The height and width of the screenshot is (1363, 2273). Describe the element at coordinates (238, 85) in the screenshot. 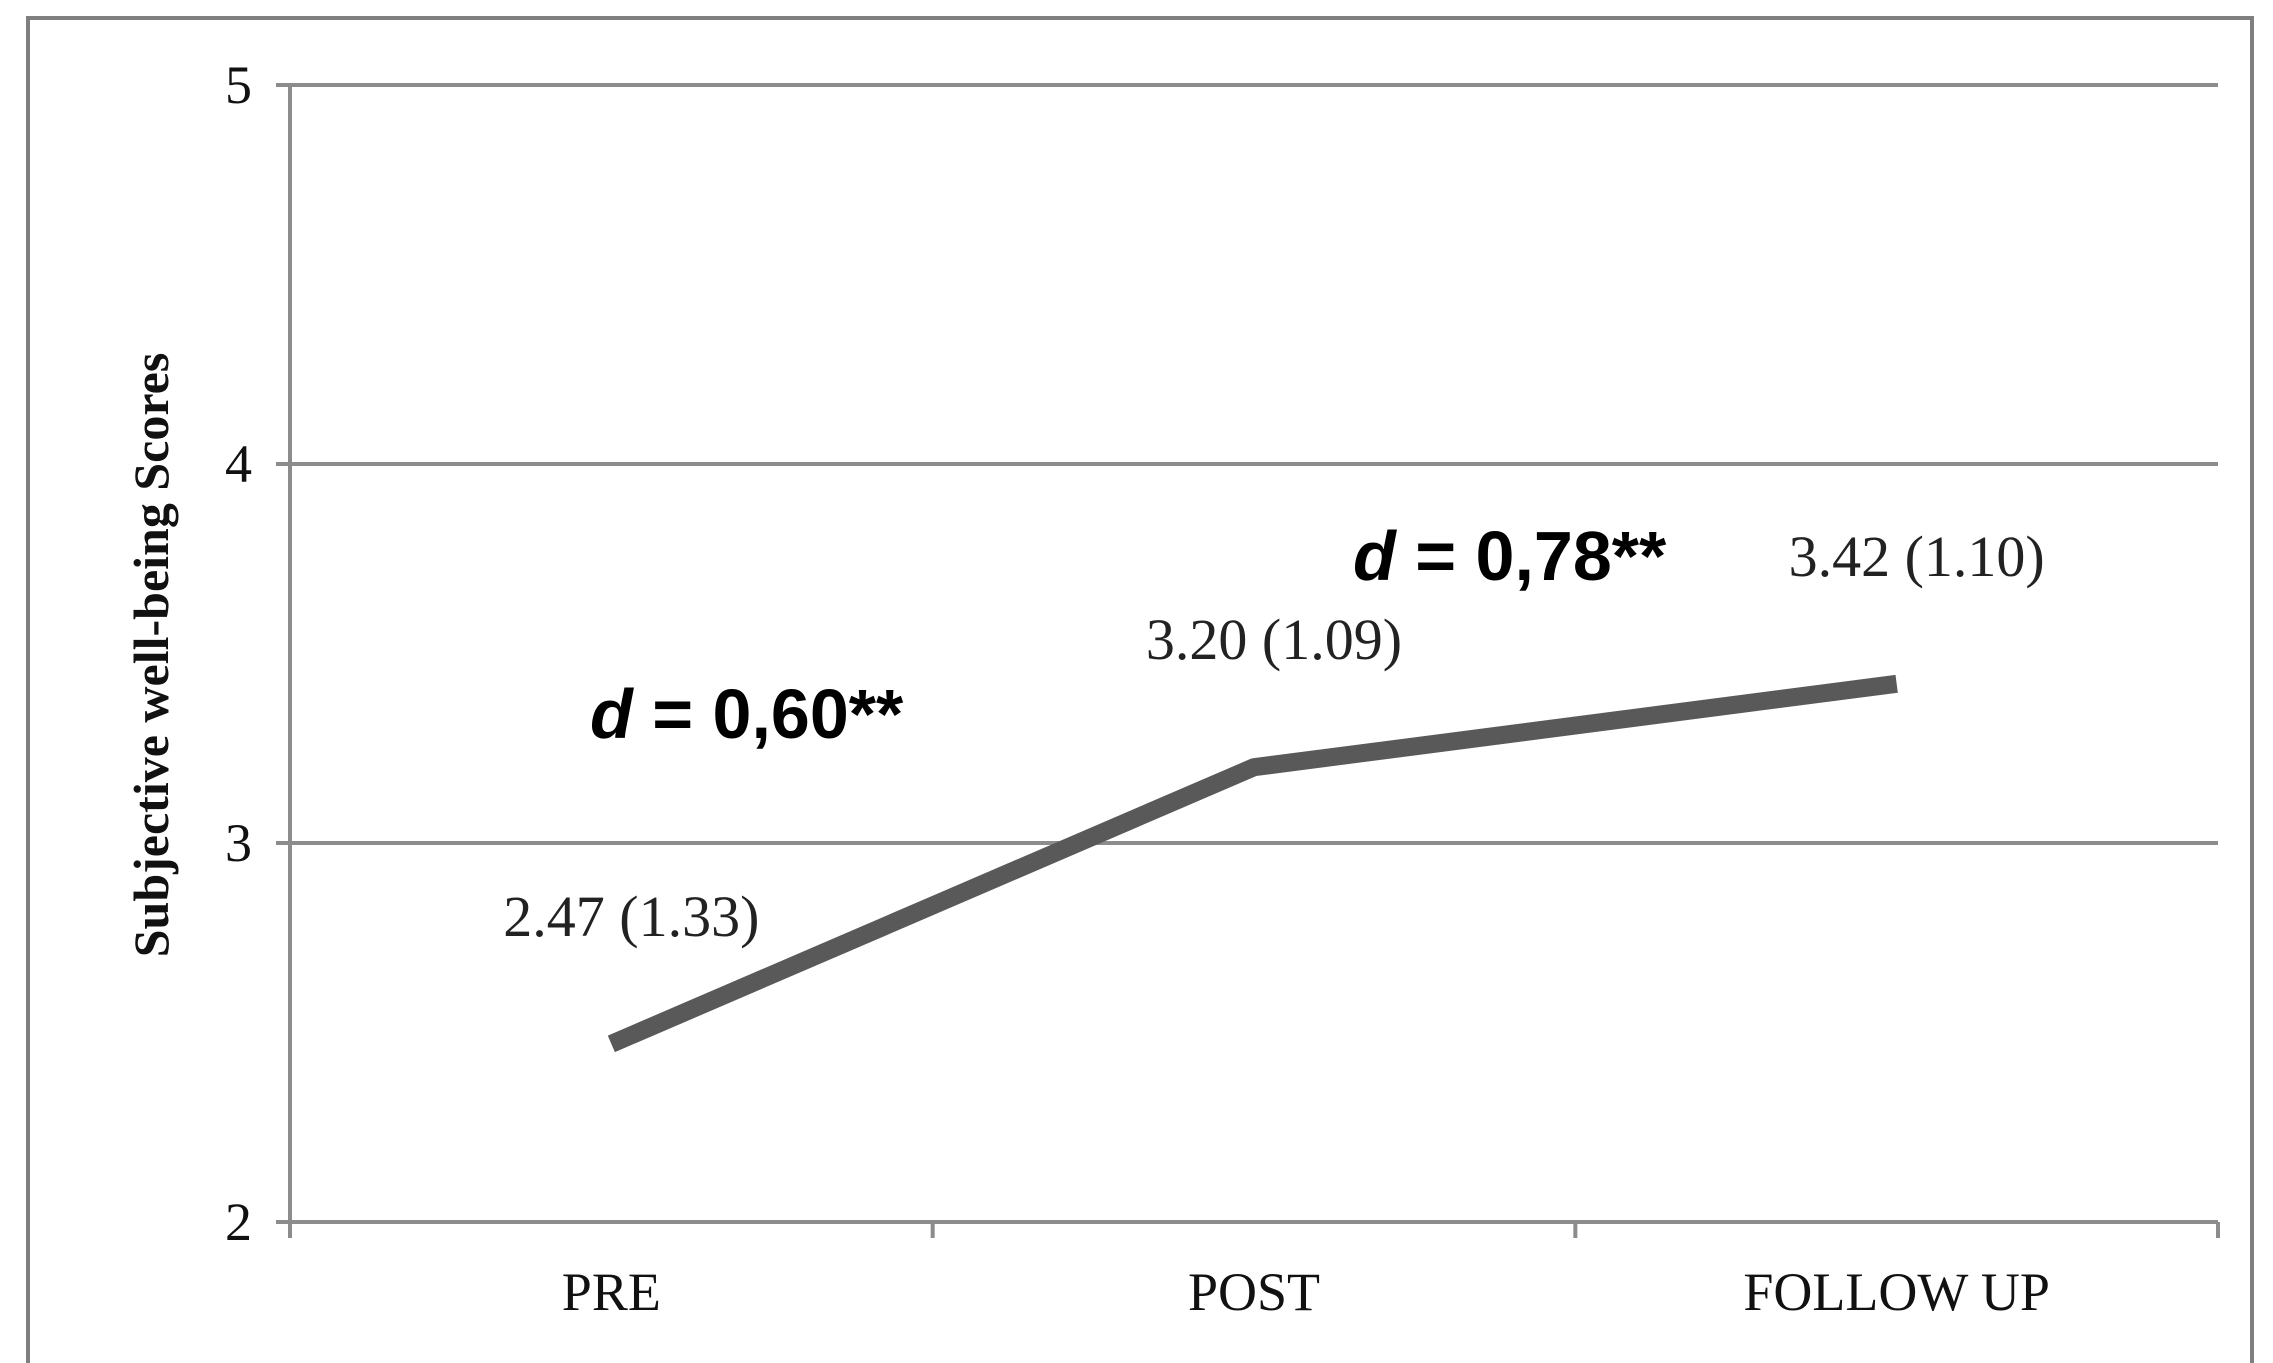

I see `y-tick-label: 5` at that location.